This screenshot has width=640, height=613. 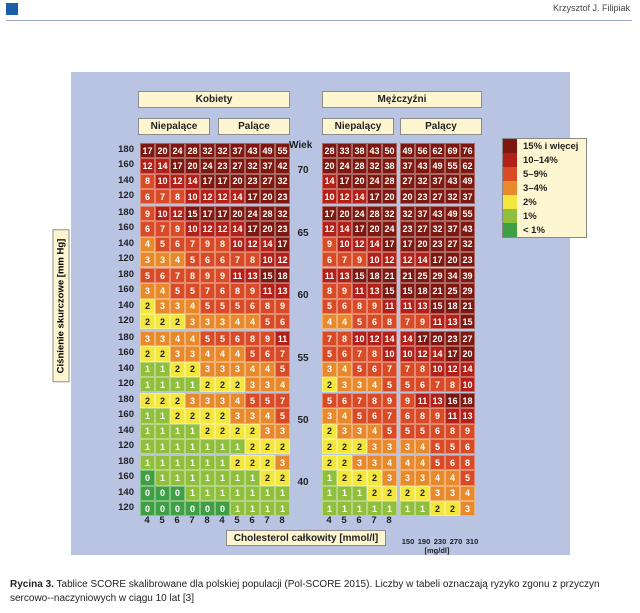 I want to click on risk-cell: 0, so click(x=147, y=508).